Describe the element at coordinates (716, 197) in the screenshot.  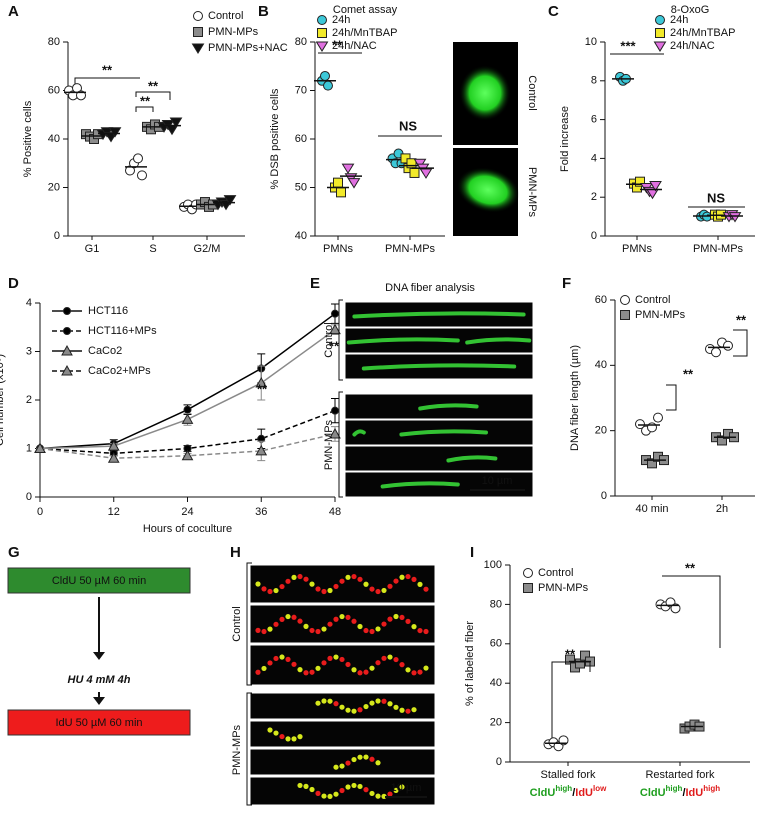
I see `annotation: NS` at that location.